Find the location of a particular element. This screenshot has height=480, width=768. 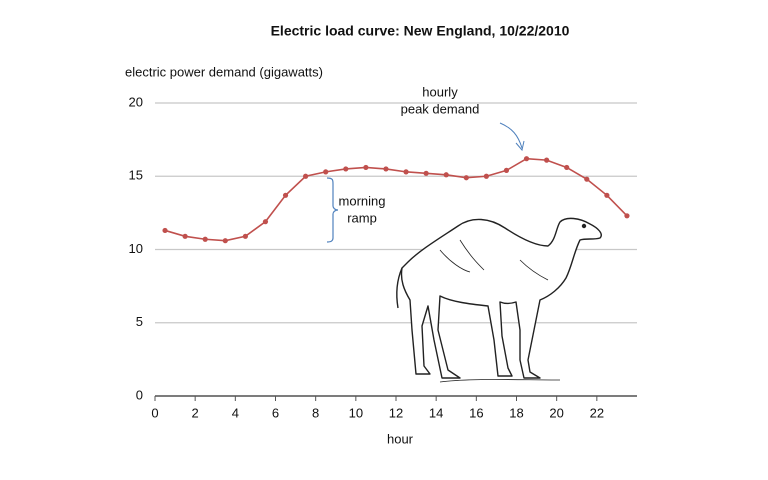

annotation: peak demand is located at coordinates (440, 108).